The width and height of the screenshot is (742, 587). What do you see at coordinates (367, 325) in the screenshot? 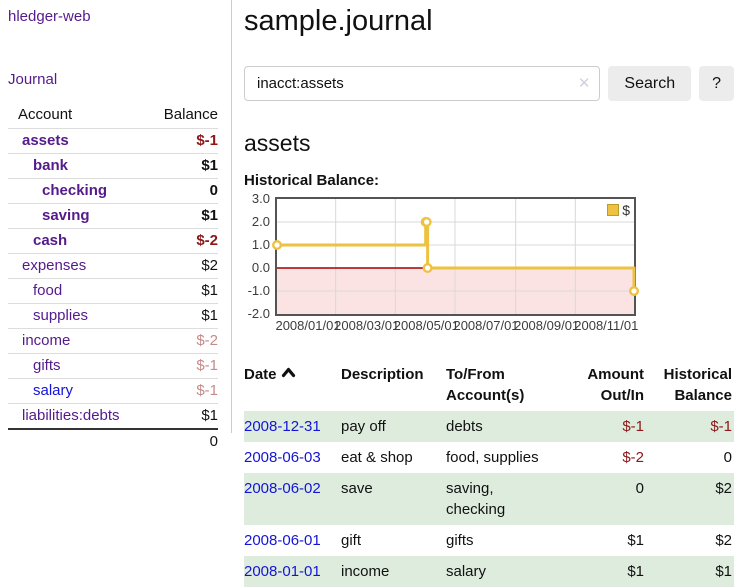
I see `x-tick-label: 2008/03/01` at bounding box center [367, 325].